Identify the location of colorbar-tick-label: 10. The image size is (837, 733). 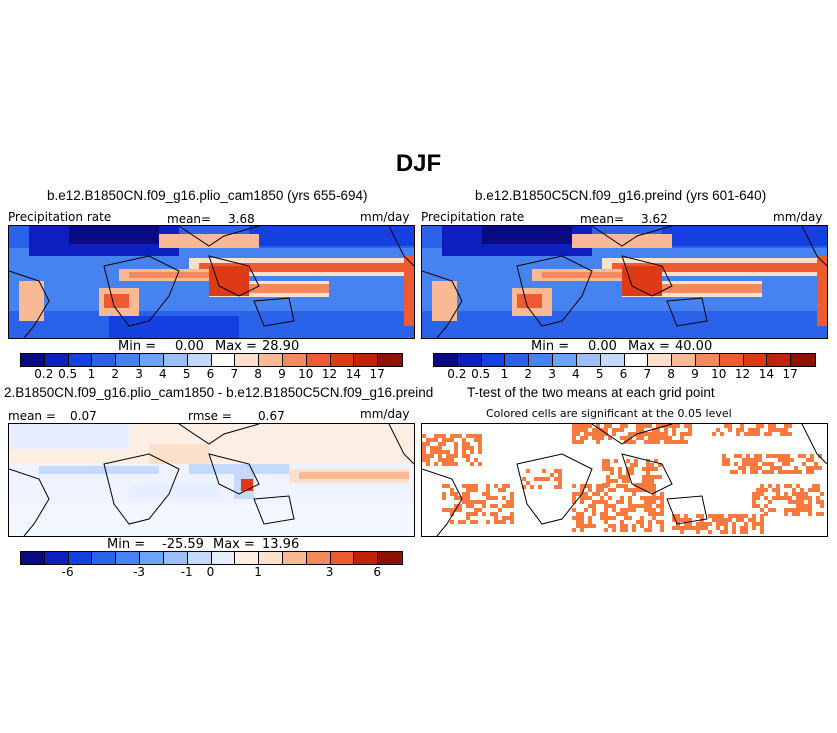
(306, 374).